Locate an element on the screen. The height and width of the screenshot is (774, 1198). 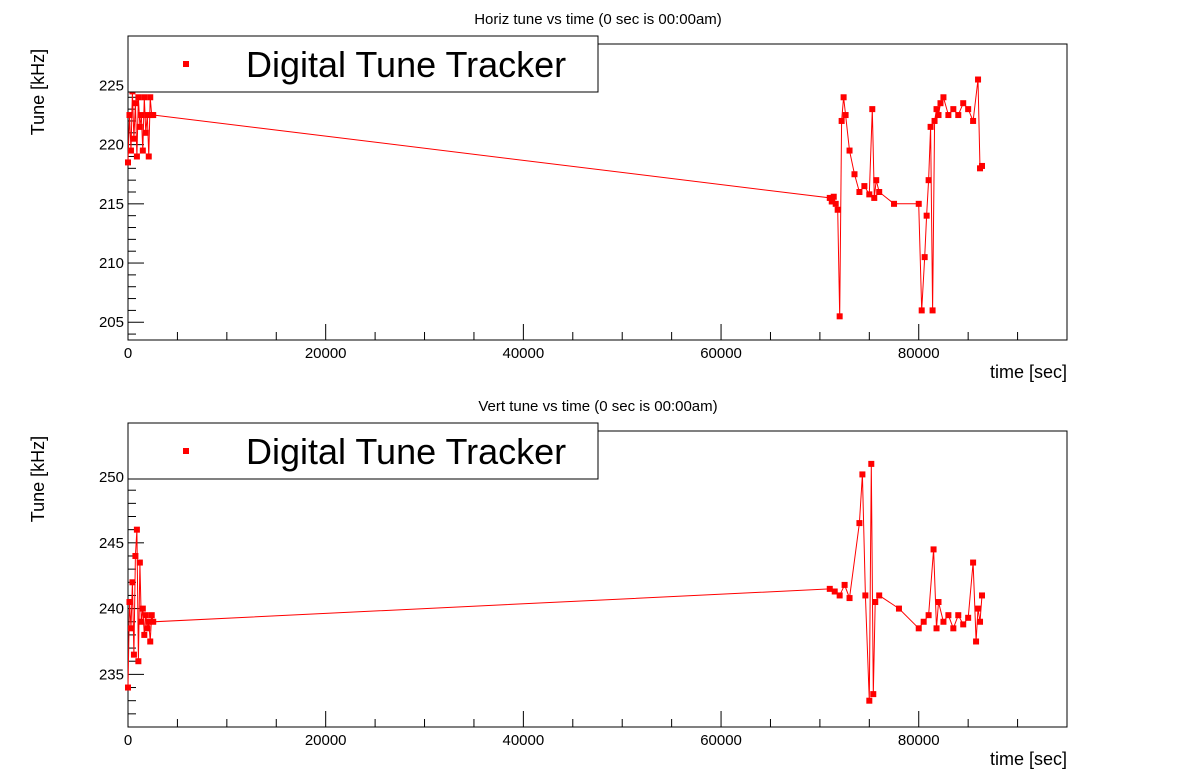
y-tick-label: 205 is located at coordinates (111, 322).